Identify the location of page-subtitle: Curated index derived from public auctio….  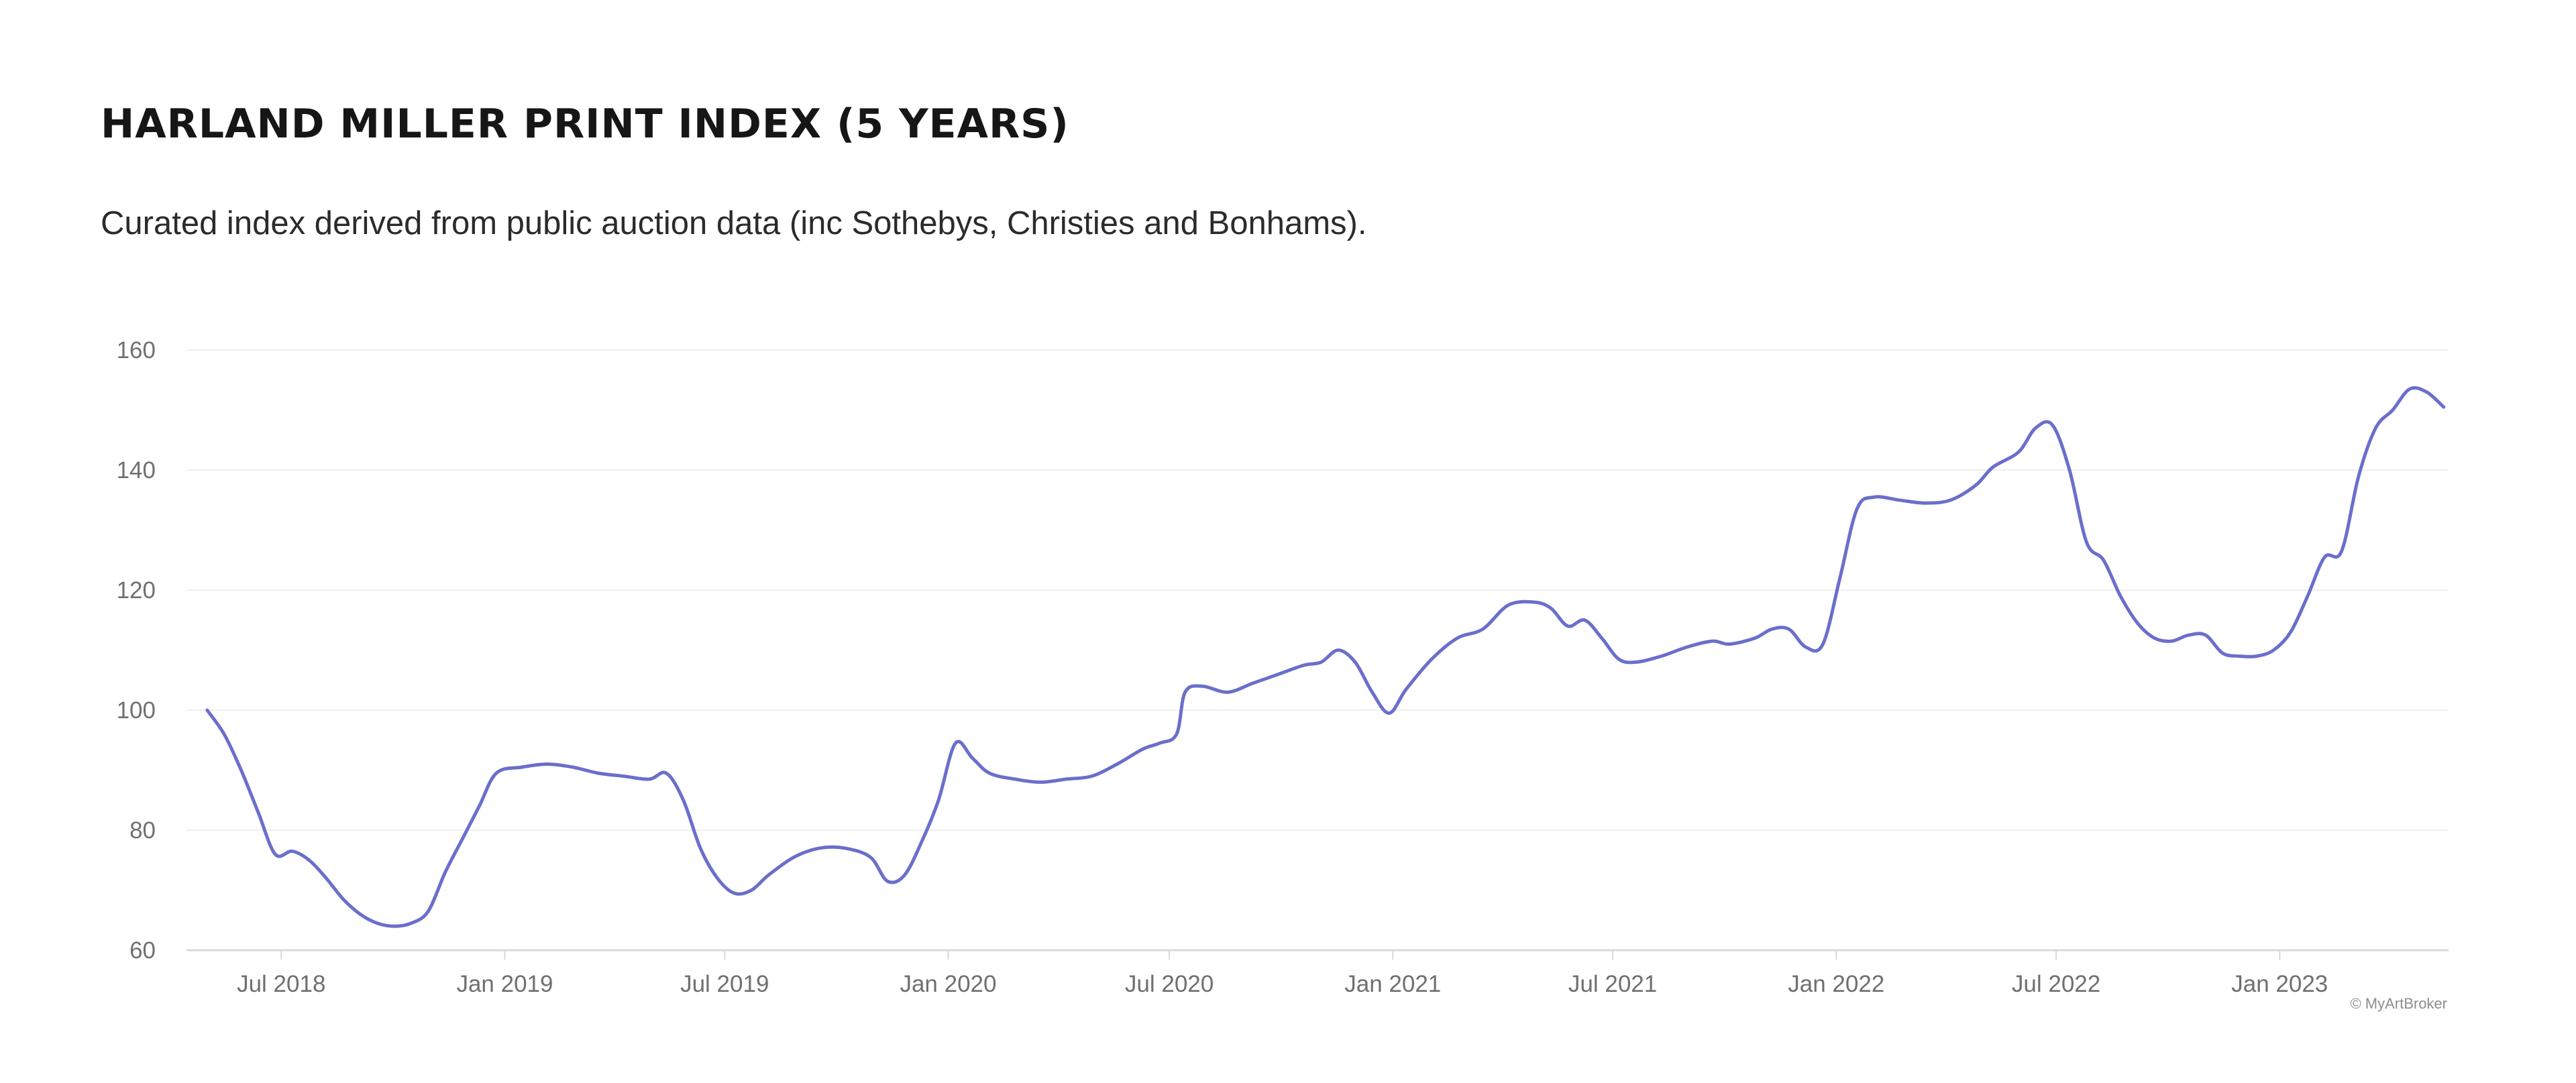
(734, 223).